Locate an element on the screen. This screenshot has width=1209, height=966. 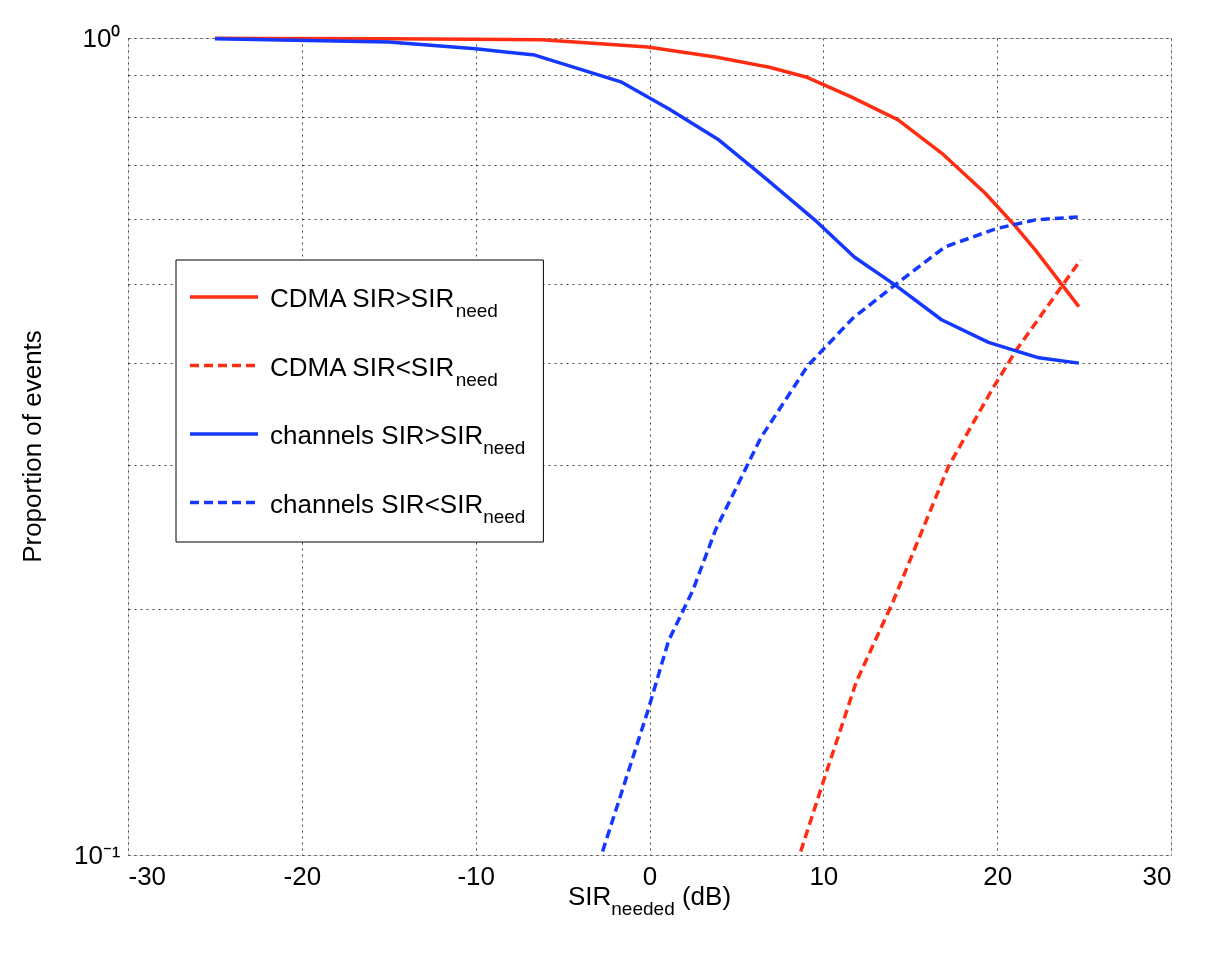
x-tick-label: -10 is located at coordinates (476, 875).